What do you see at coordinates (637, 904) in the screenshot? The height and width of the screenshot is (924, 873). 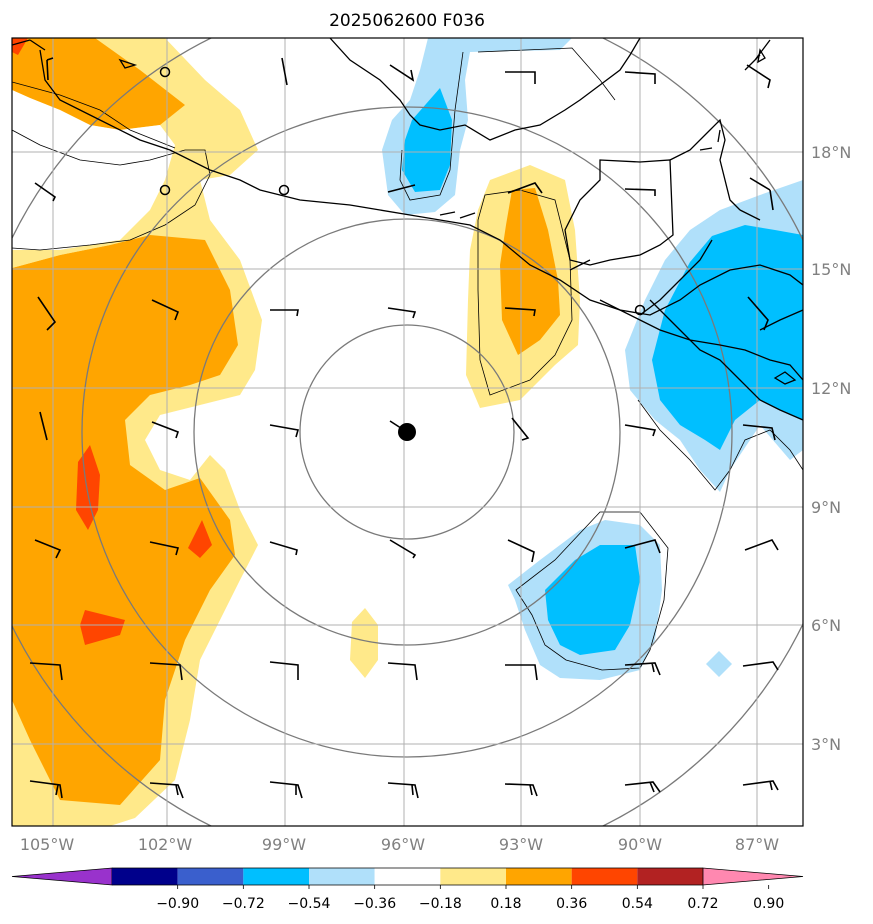 I see `colorbar-label: 0.54` at bounding box center [637, 904].